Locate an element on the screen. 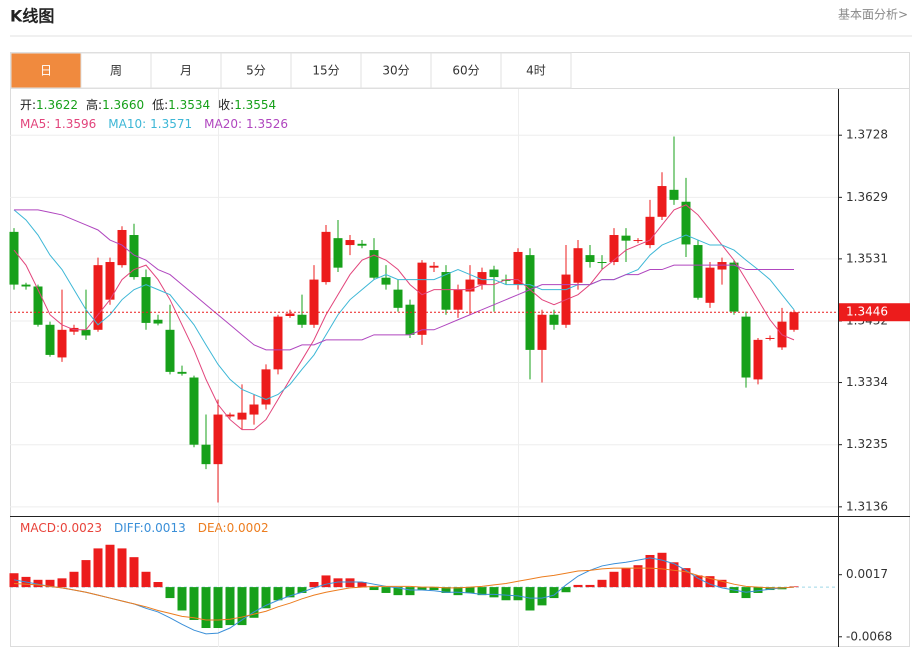  y-tick-label: 0.0017 is located at coordinates (867, 574).